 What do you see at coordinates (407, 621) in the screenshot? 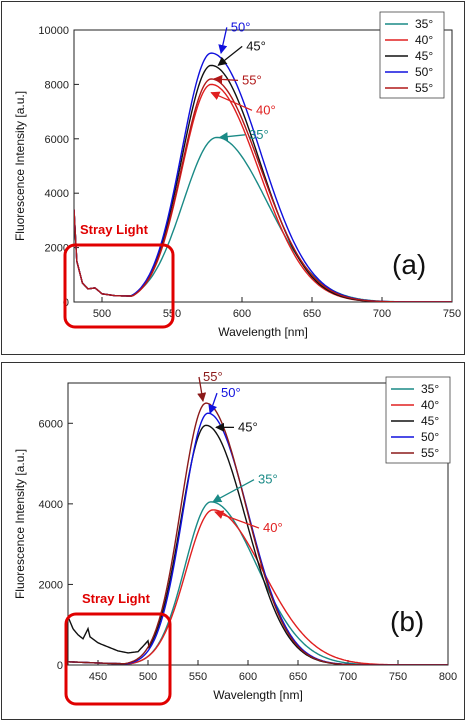
I see `panel-label: (b)` at bounding box center [407, 621].